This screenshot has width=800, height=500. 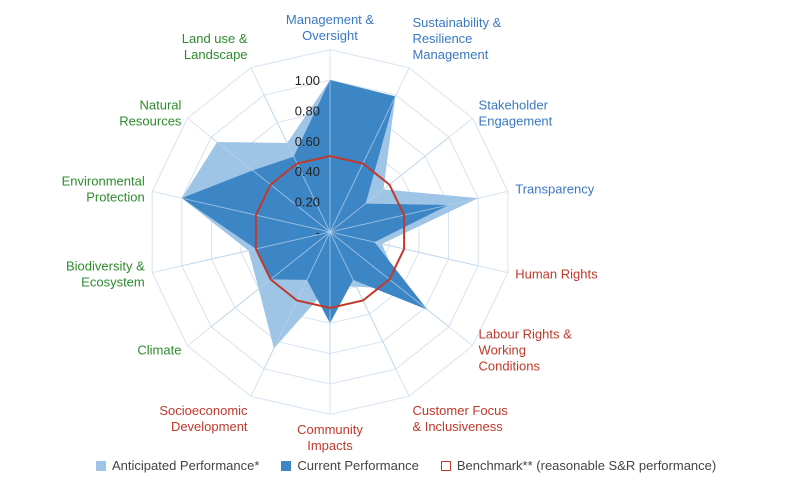 What do you see at coordinates (358, 465) in the screenshot?
I see `legend-label-current: Current Performance` at bounding box center [358, 465].